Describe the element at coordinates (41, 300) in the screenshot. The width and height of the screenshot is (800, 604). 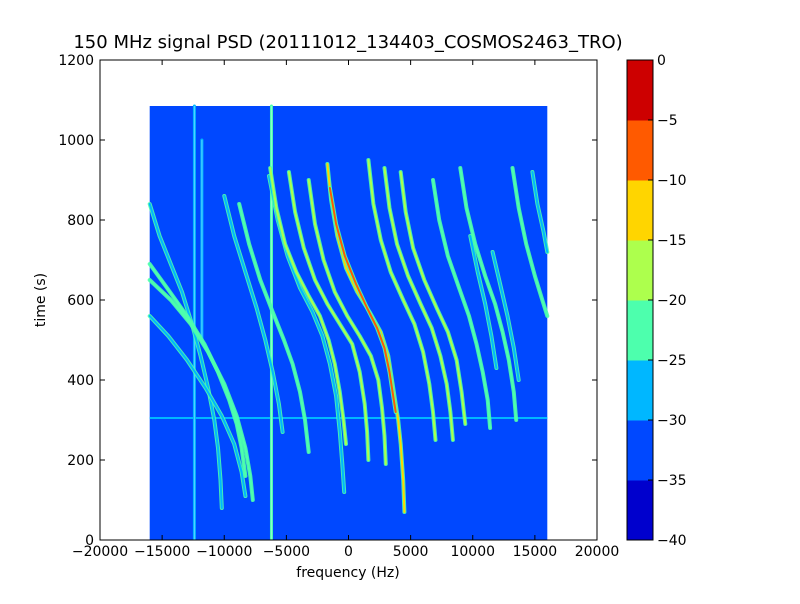
I see `y-axis-label: time (s)` at that location.